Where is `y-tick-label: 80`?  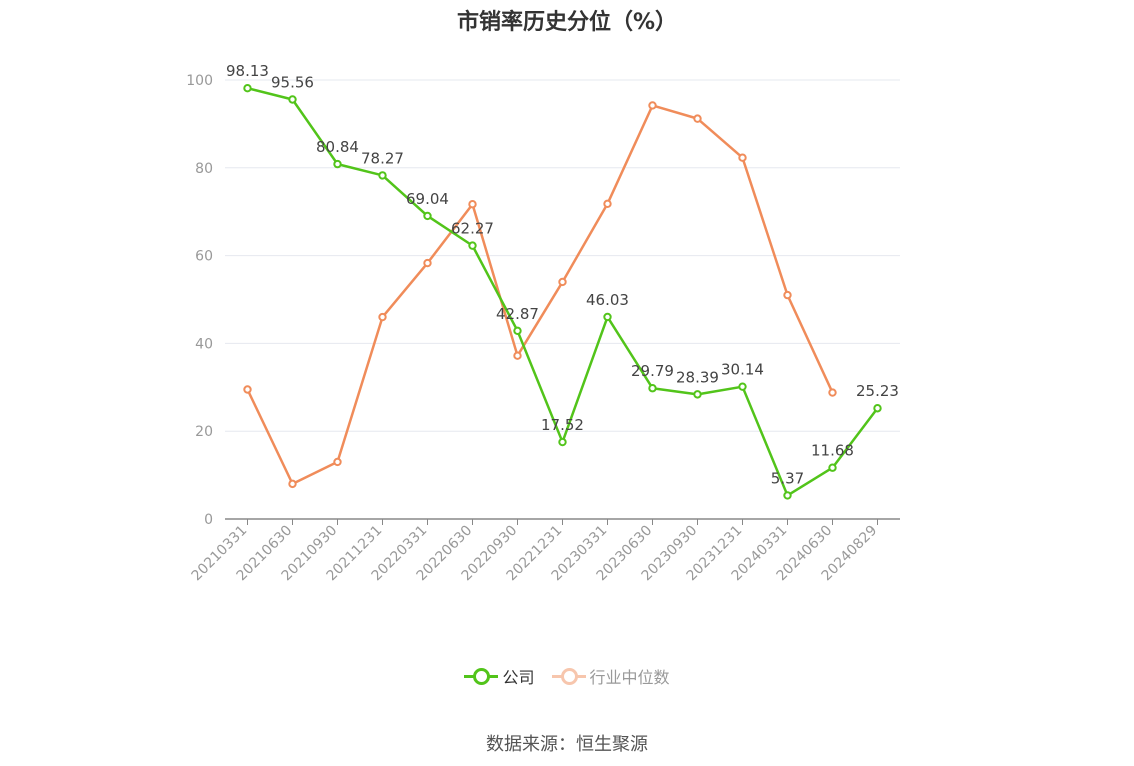 y-tick-label: 80 is located at coordinates (204, 169).